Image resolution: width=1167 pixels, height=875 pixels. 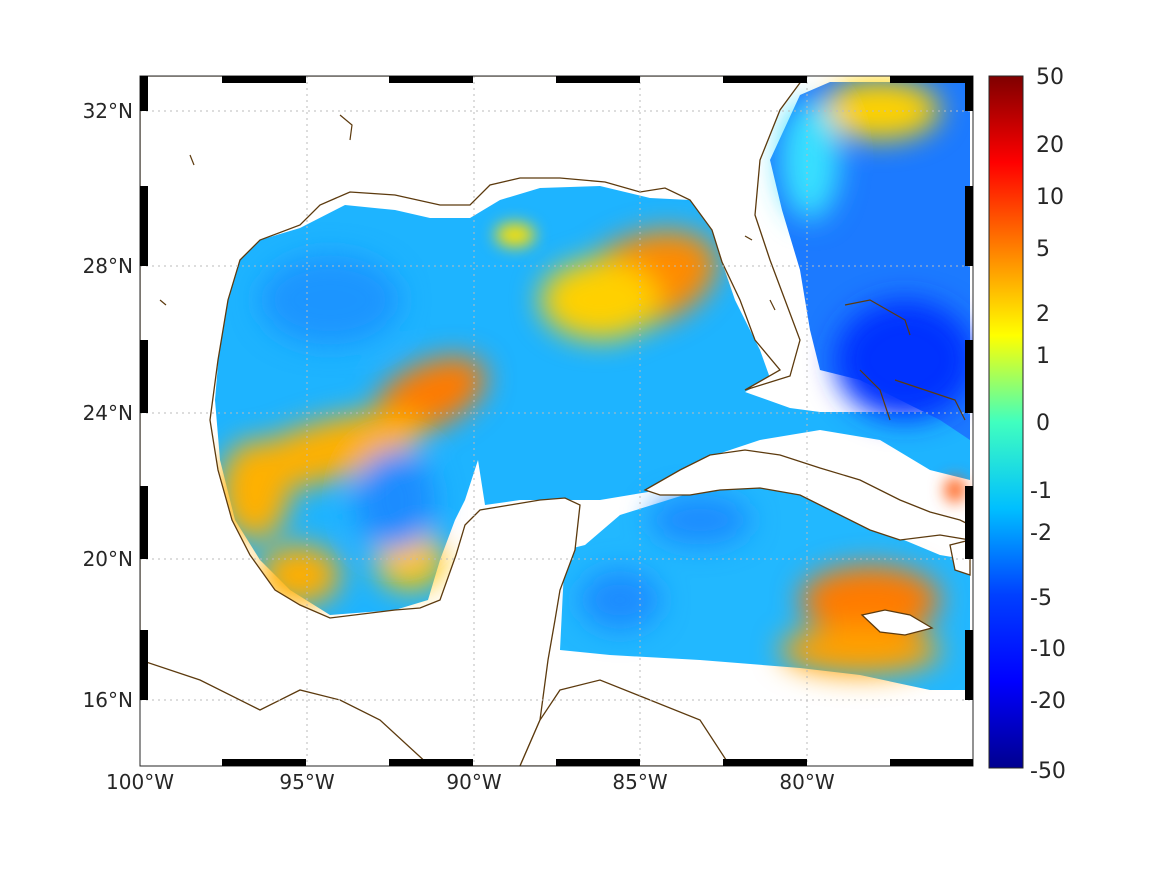 What do you see at coordinates (1043, 249) in the screenshot?
I see `colorbar-label: 5` at bounding box center [1043, 249].